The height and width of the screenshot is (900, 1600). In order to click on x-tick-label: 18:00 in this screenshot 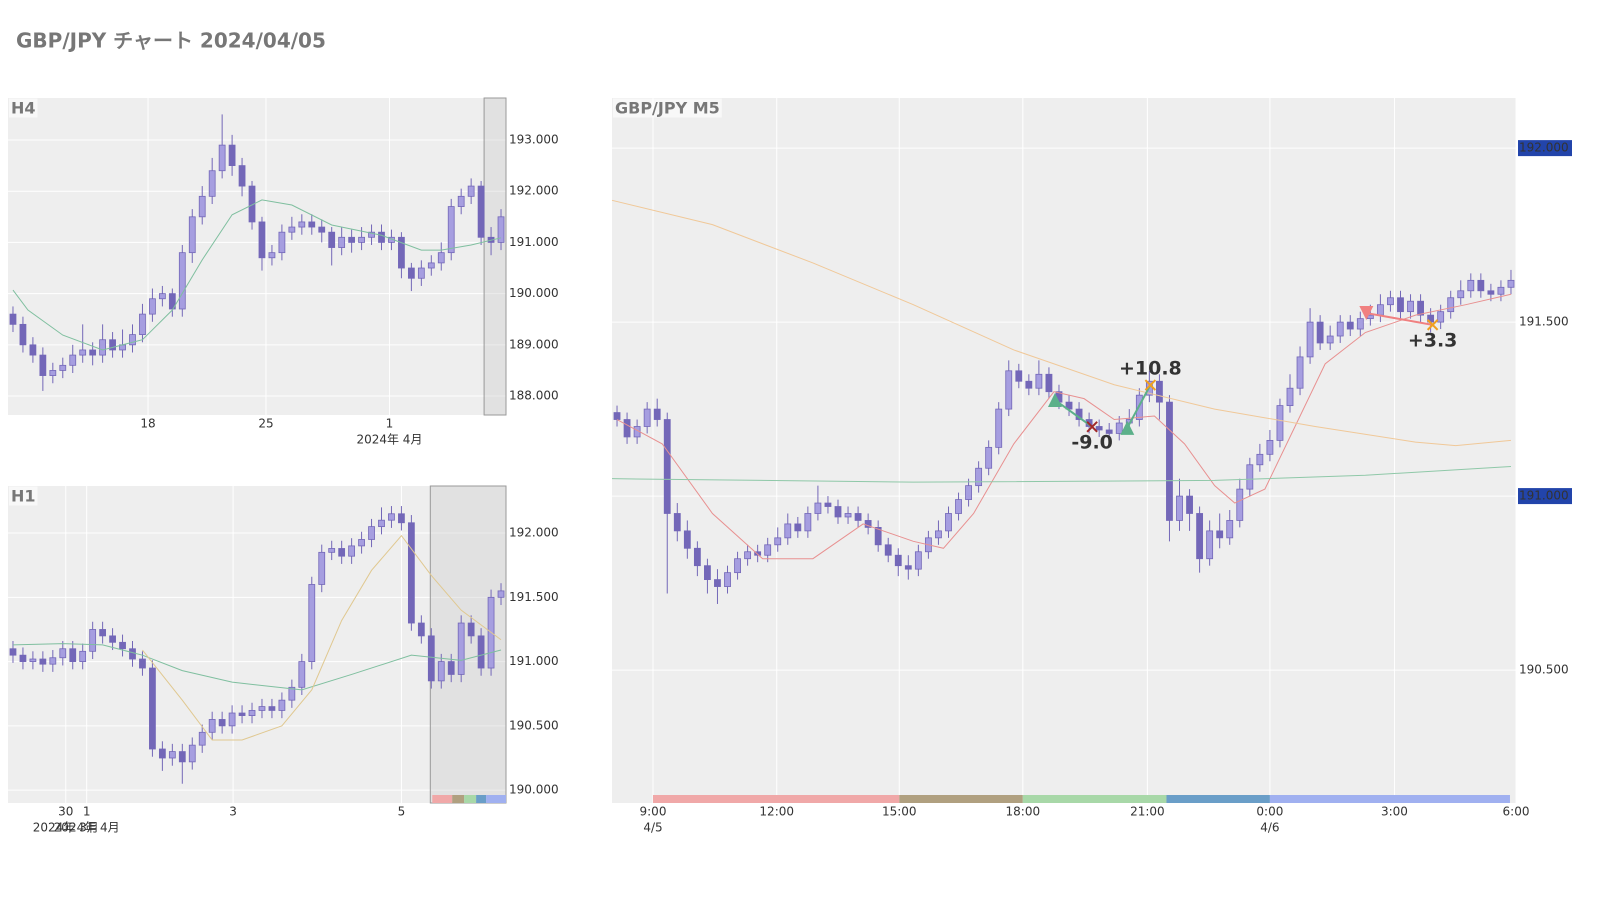, I will do `click(1023, 812)`.